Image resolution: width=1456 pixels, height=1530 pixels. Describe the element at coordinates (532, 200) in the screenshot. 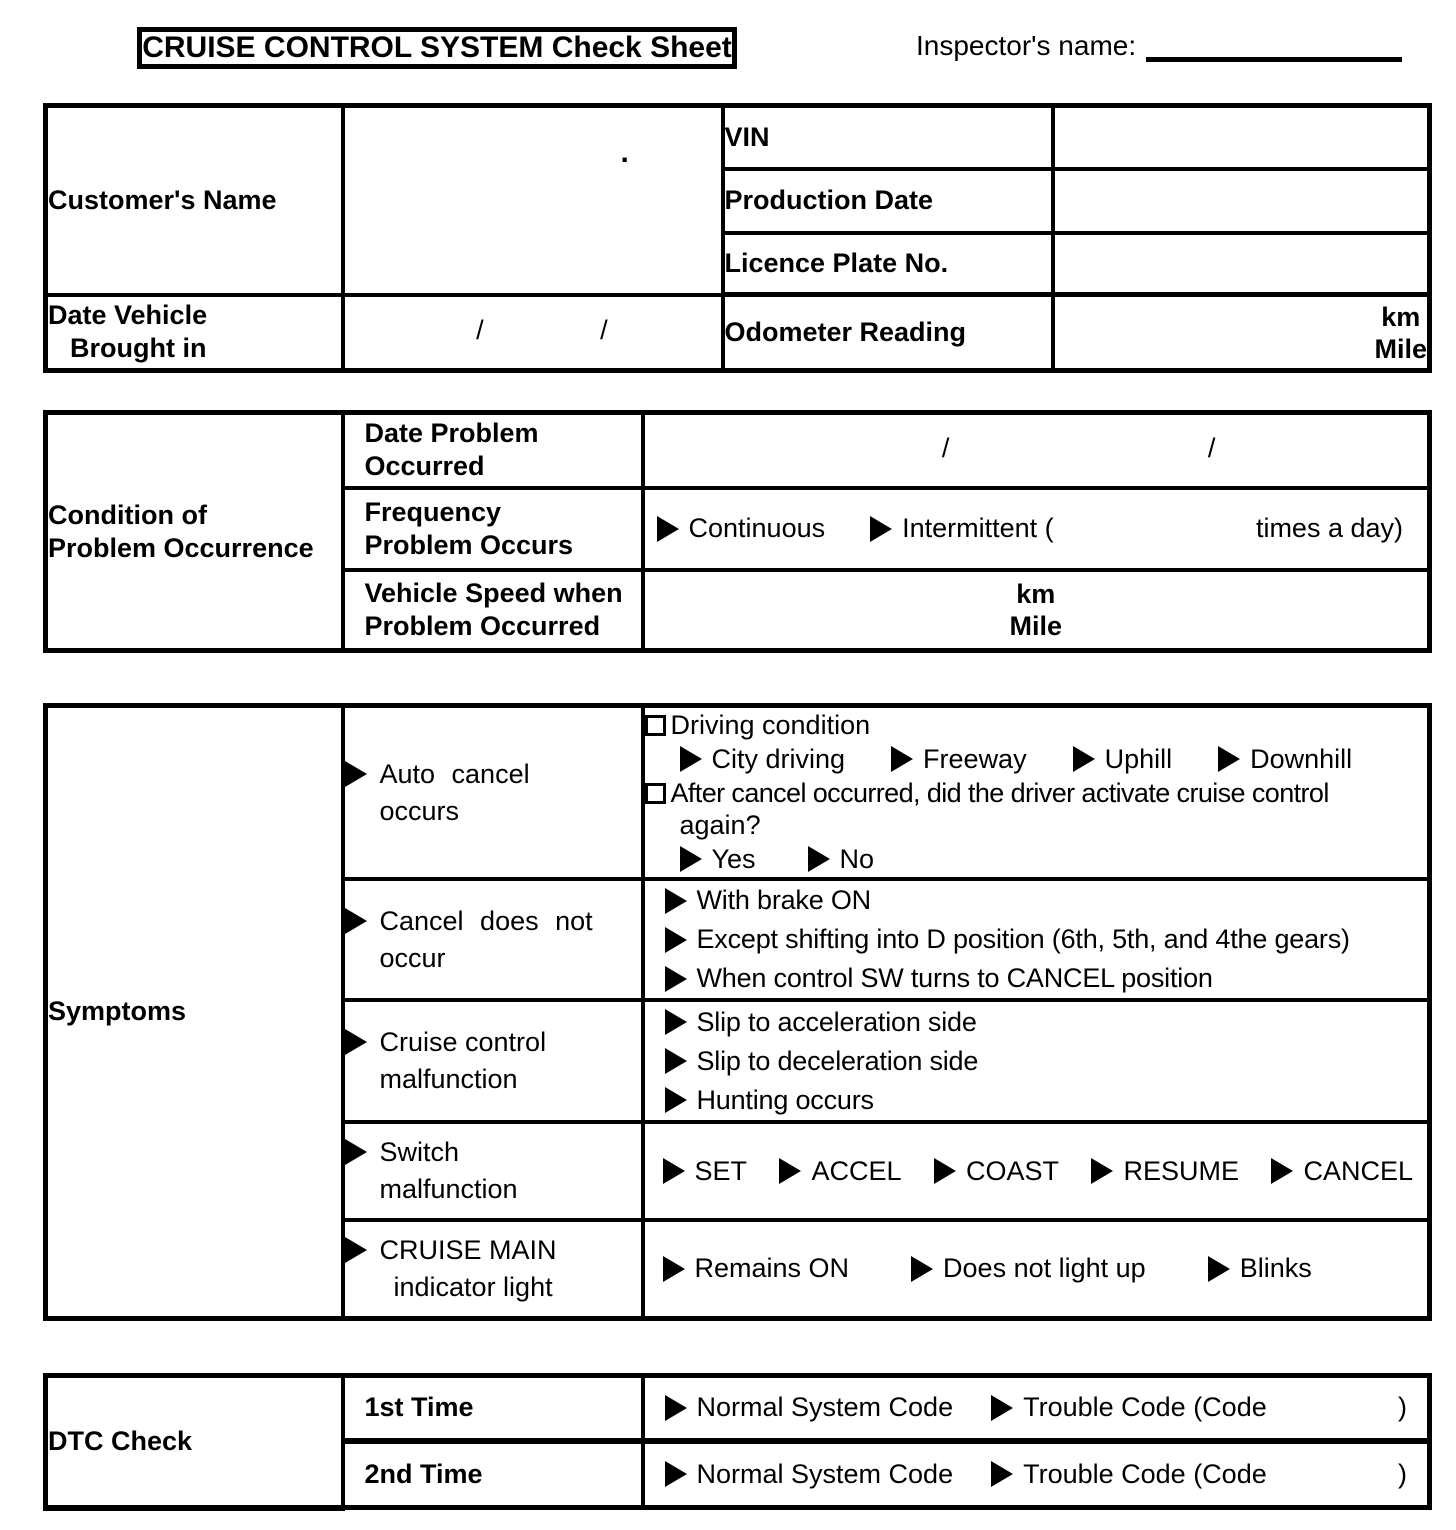

I see `customer-name-value-cell: .` at that location.